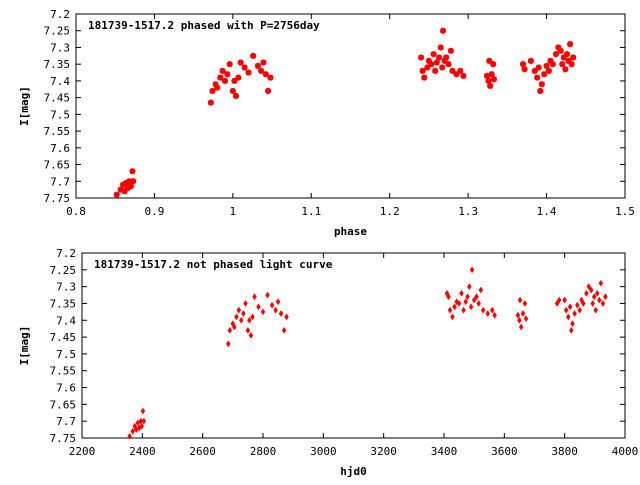 This screenshot has width=640, height=485. What do you see at coordinates (625, 211) in the screenshot?
I see `chart-1-xtick-label: 1.5` at bounding box center [625, 211].